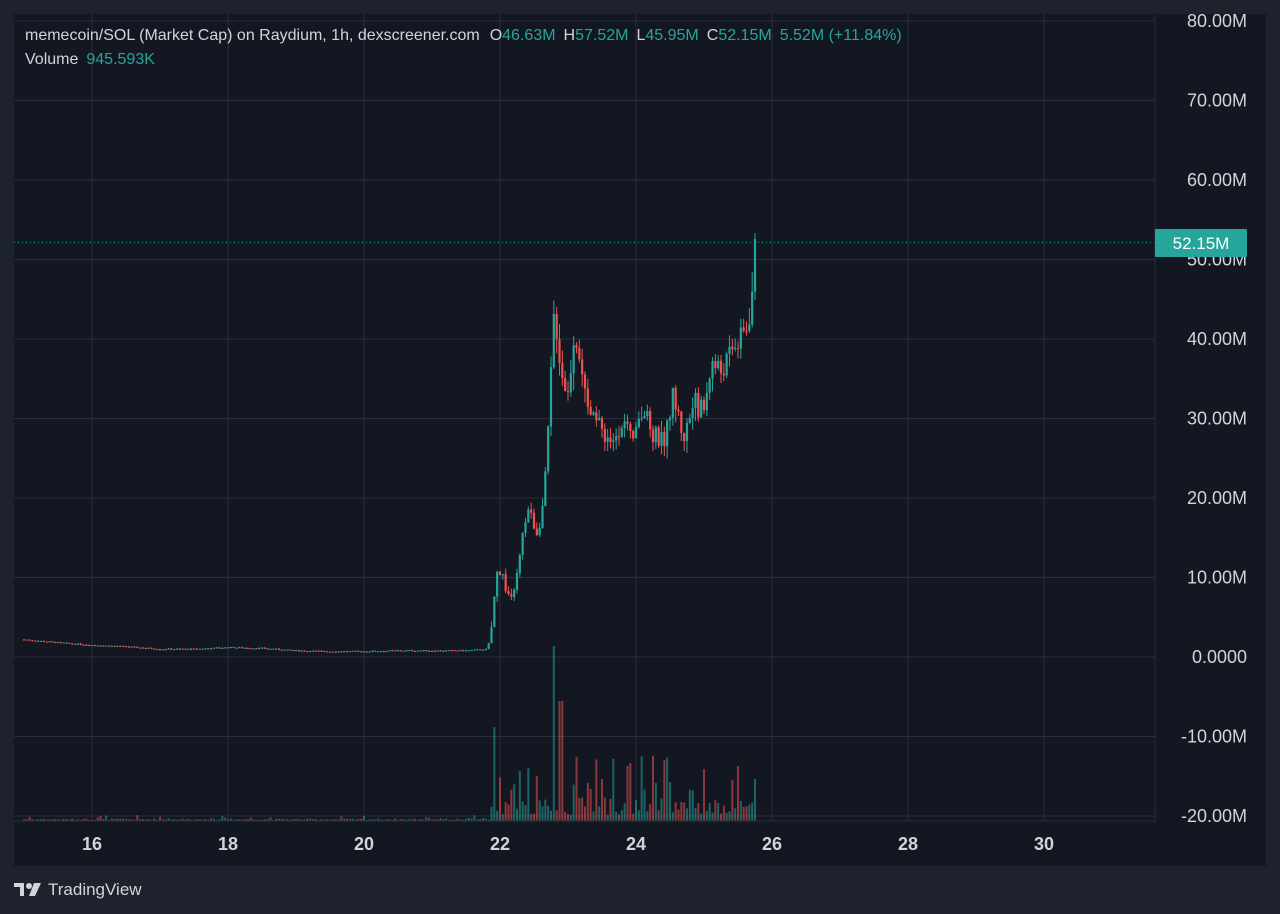  What do you see at coordinates (1217, 578) in the screenshot?
I see `y-tick-label: 10.00M` at bounding box center [1217, 578].